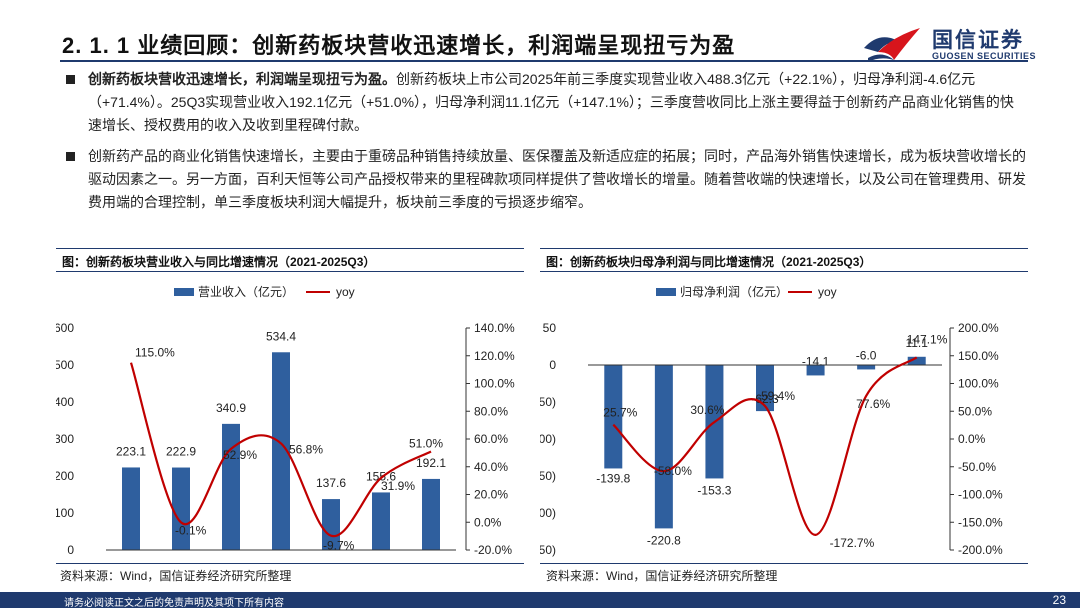 Image resolution: width=1080 pixels, height=609 pixels. Describe the element at coordinates (765, 399) in the screenshot. I see `bar-value-label: -62.3` at that location.